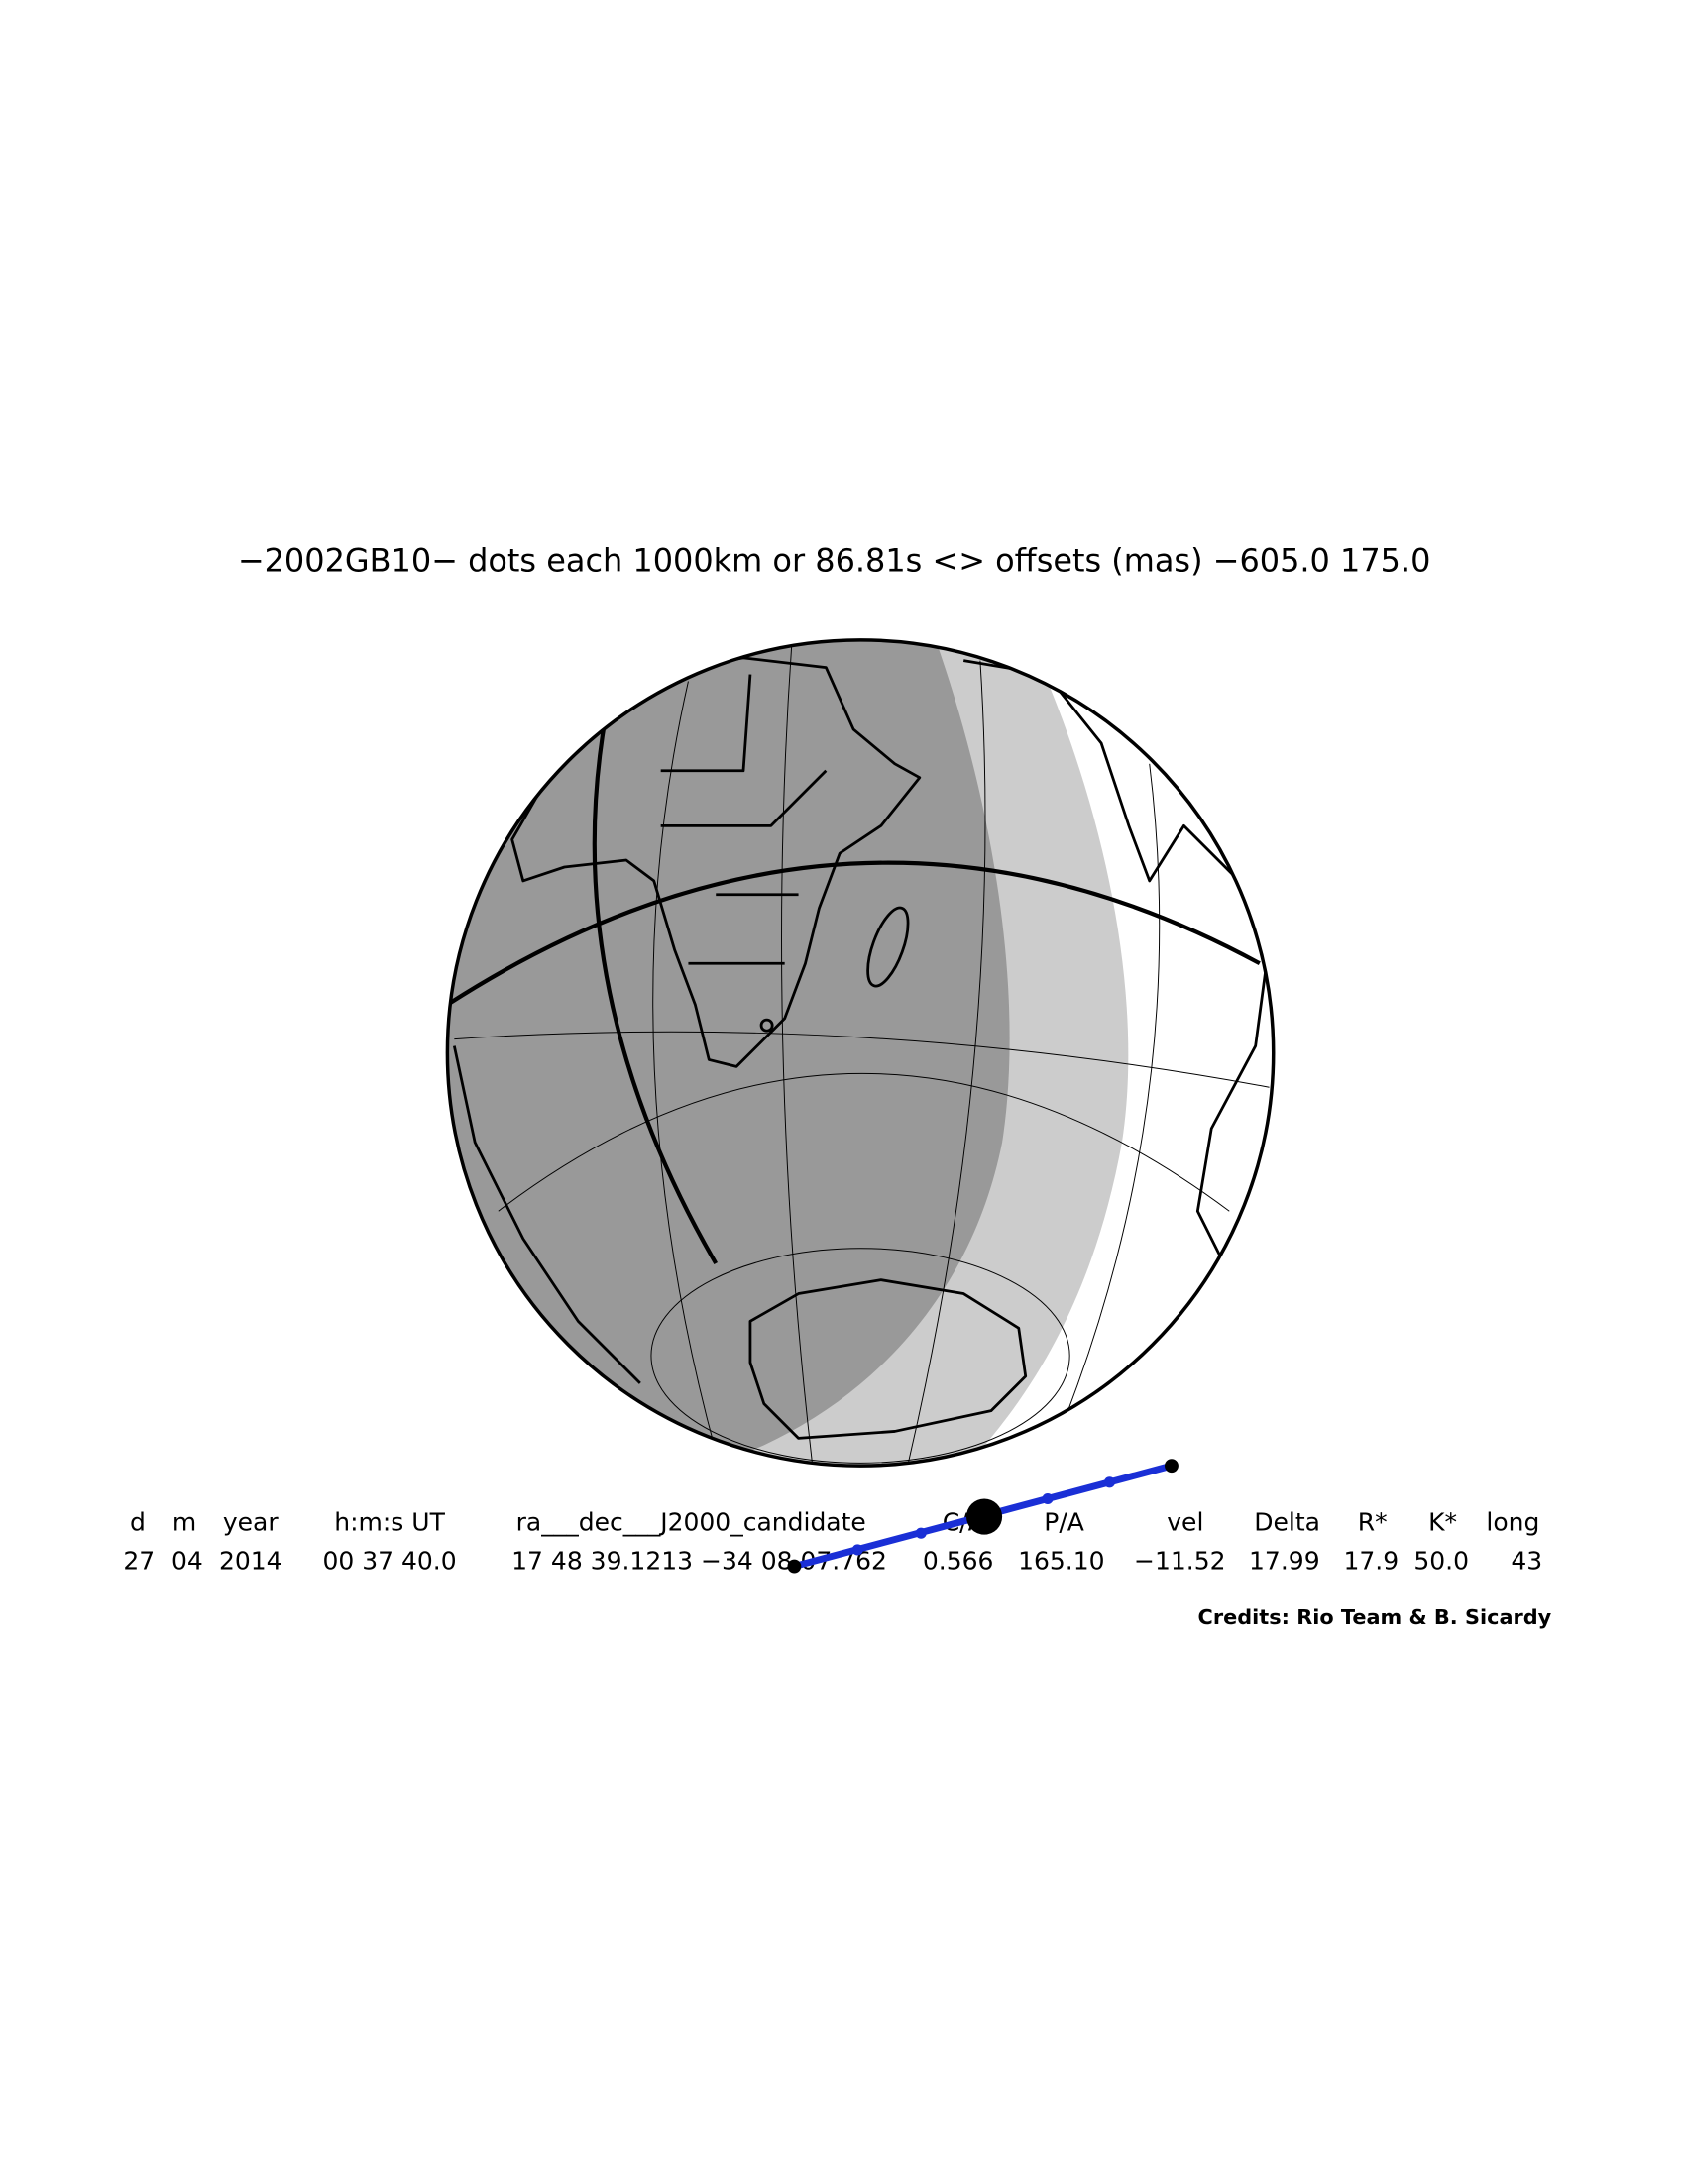 The height and width of the screenshot is (2184, 1685). Describe the element at coordinates (389, 1521) in the screenshot. I see `column-header: h:m:s UT` at that location.